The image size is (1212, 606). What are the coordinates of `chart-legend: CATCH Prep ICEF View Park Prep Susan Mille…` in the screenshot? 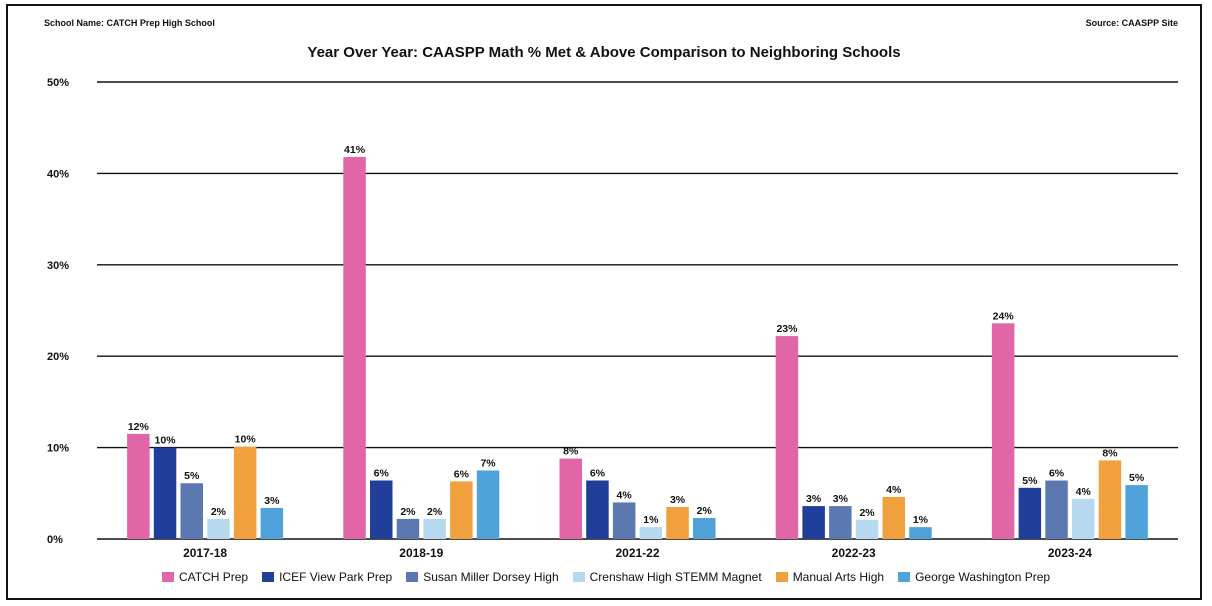 It's located at (606, 577).